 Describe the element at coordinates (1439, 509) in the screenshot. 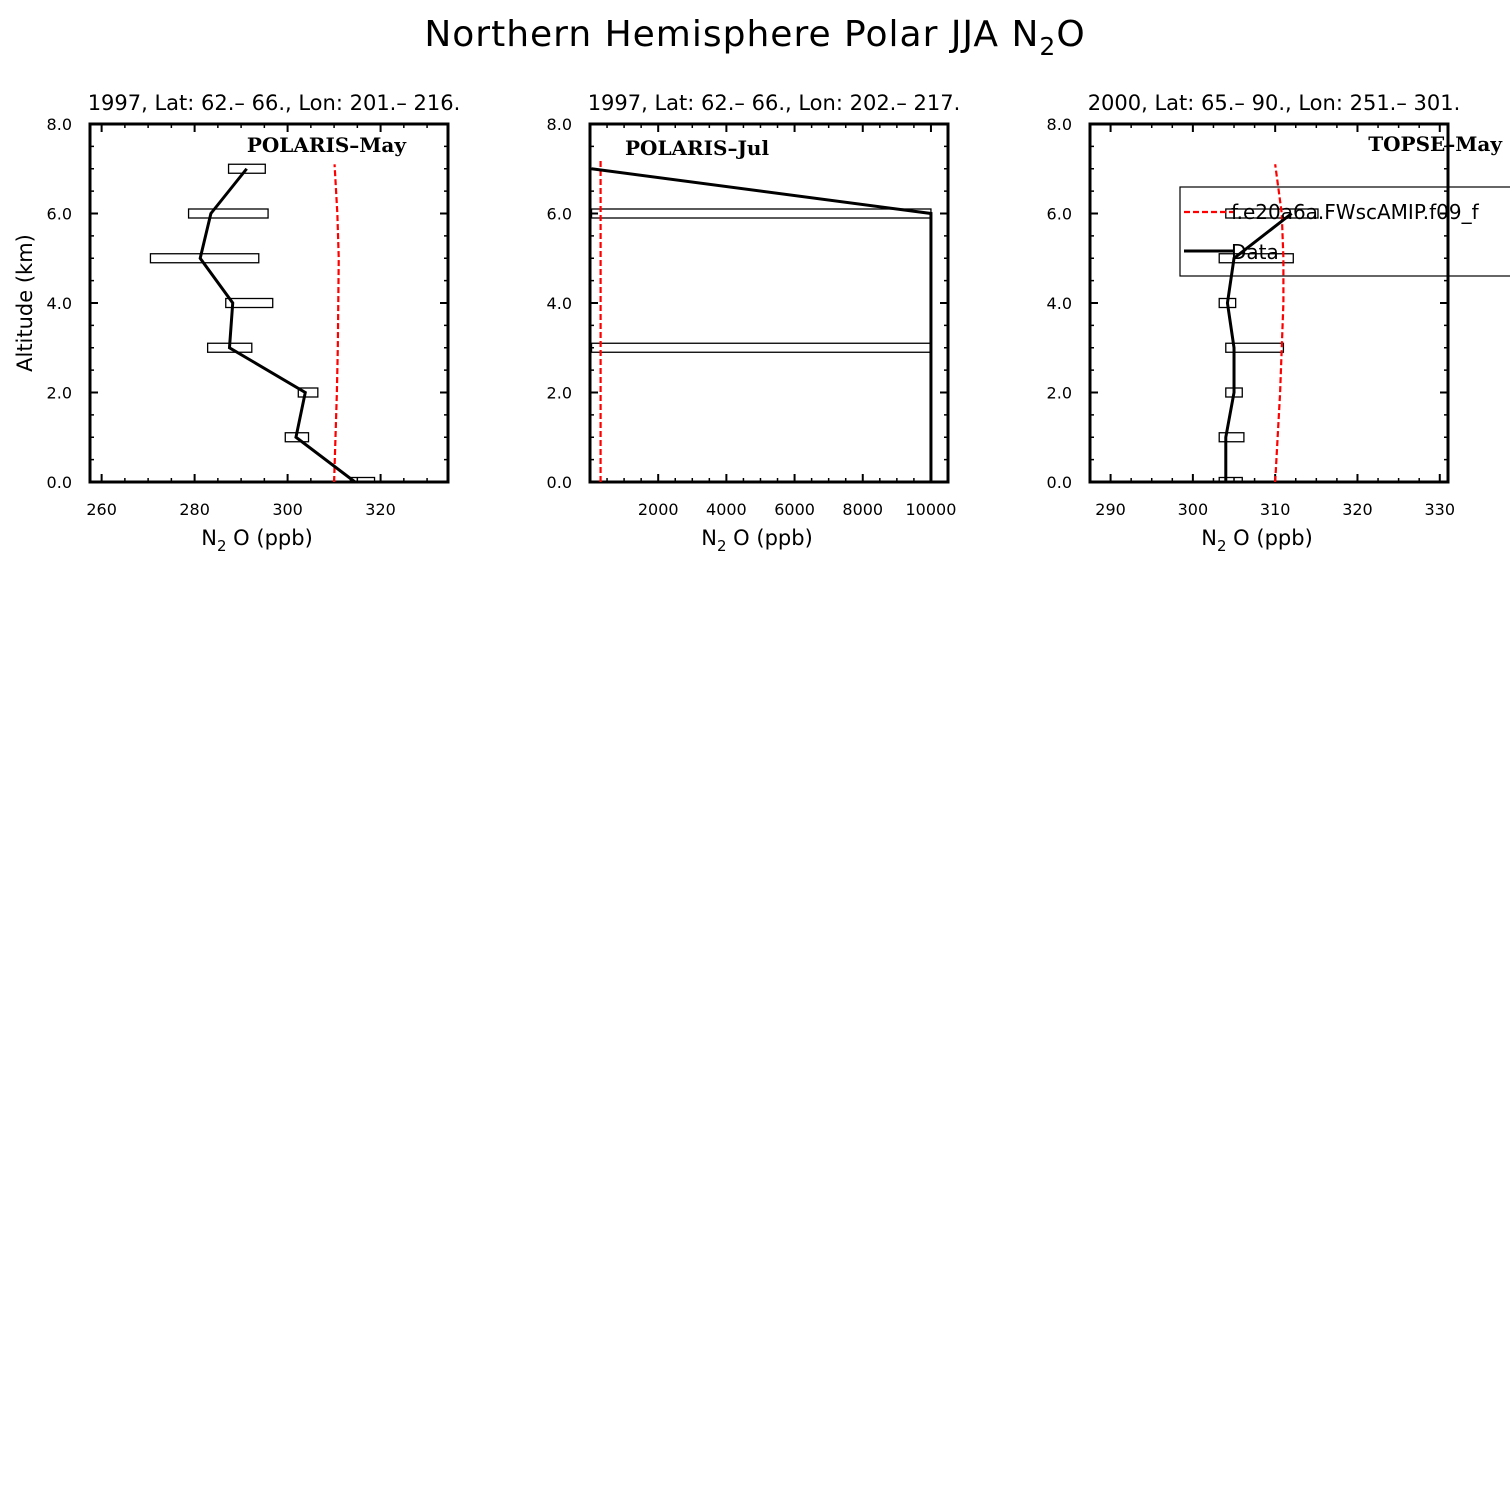

I see `x-tick-label: 330` at that location.